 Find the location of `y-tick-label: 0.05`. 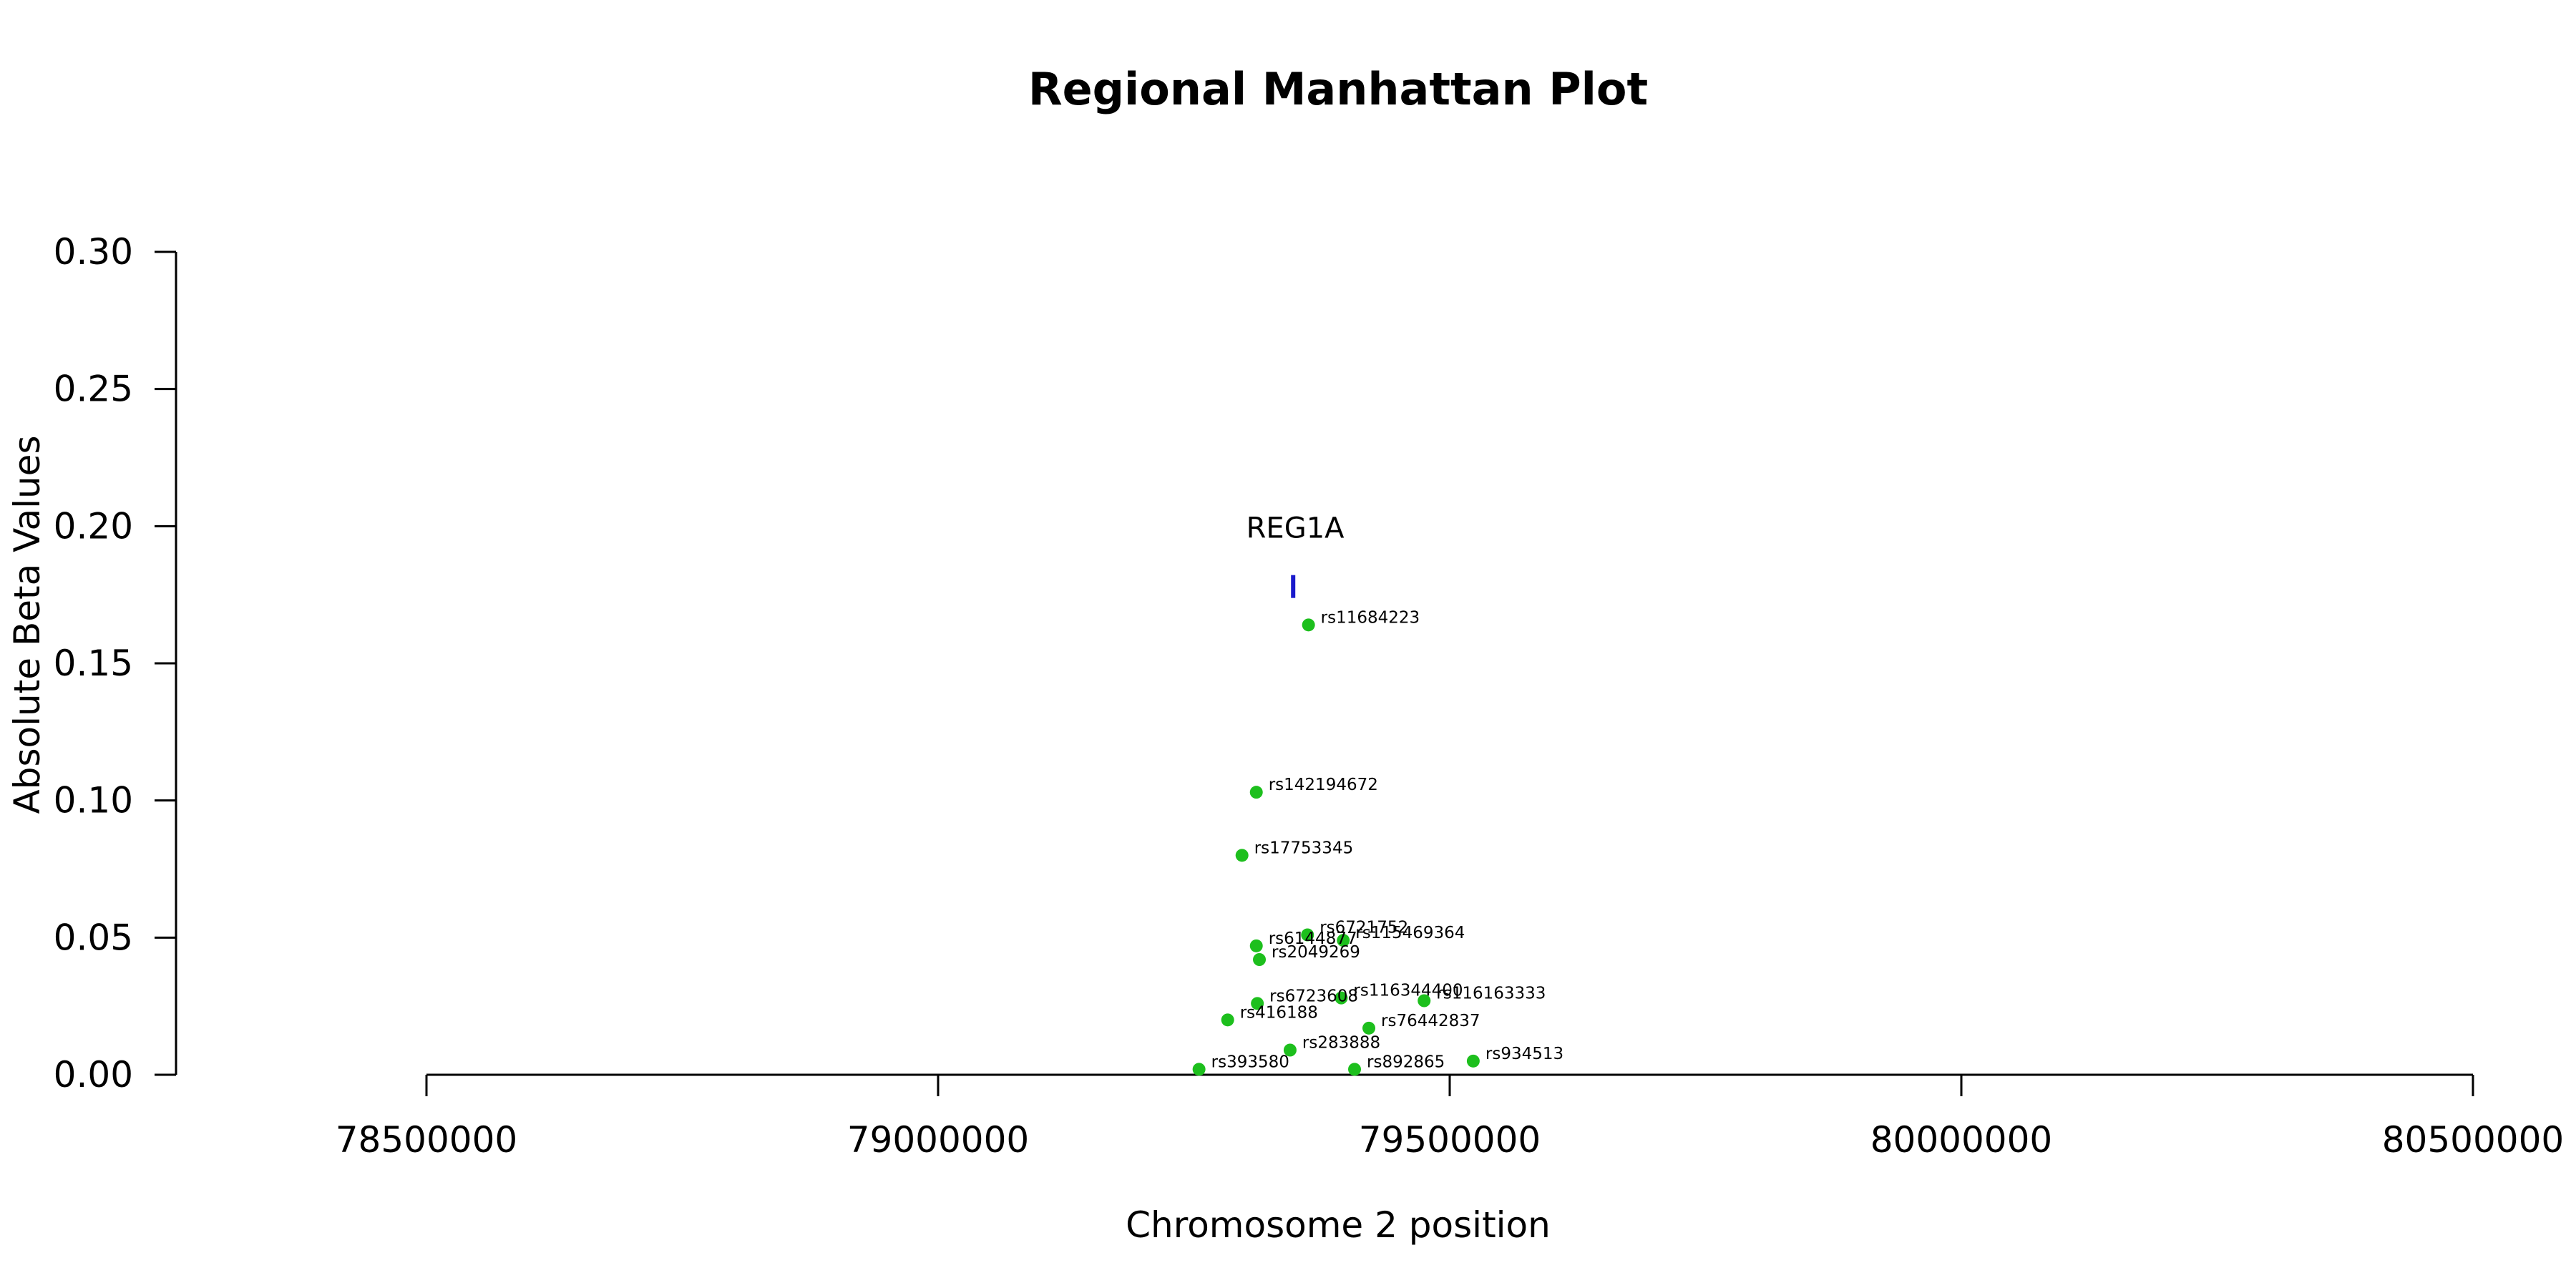

y-tick-label: 0.05 is located at coordinates (93, 937).